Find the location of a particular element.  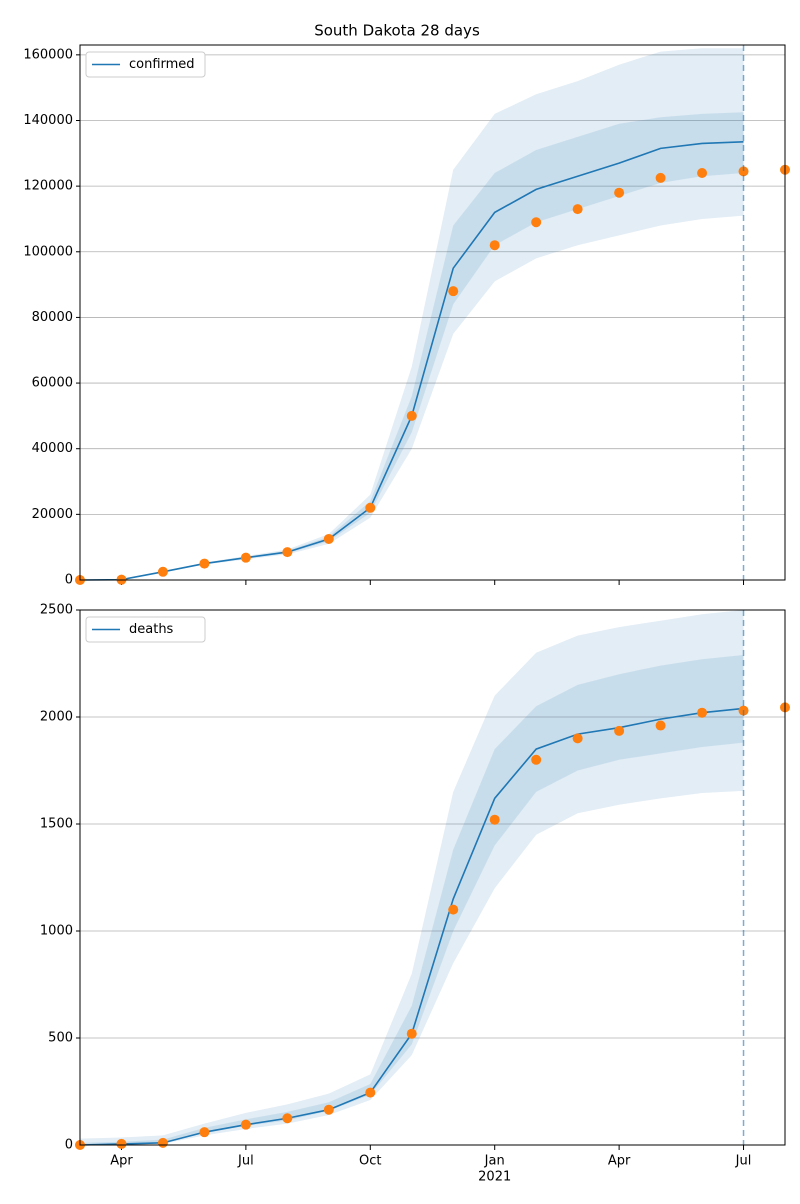

x-tick-label: Jan is located at coordinates (494, 1161).